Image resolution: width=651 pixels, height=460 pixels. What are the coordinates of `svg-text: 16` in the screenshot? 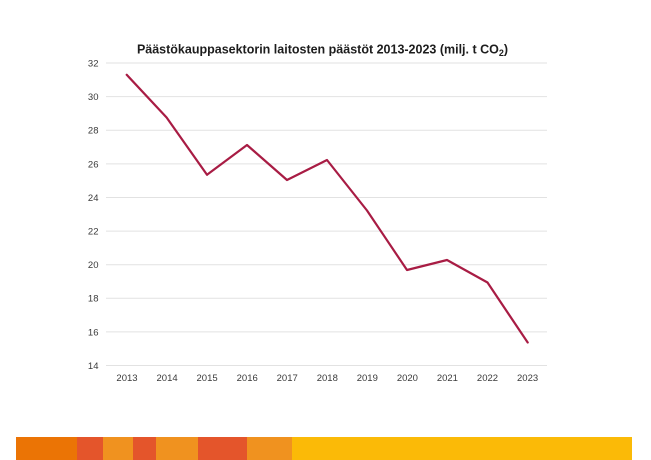 It's located at (93, 332).